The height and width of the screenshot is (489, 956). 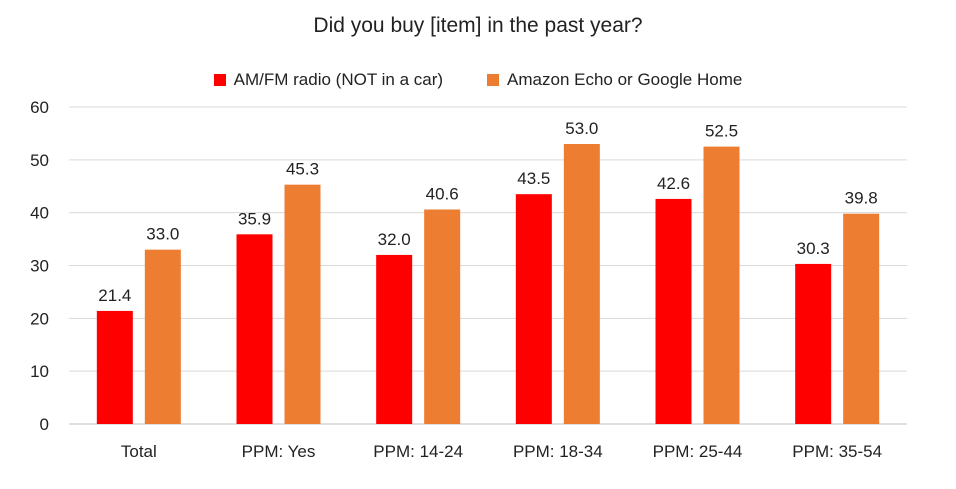 I want to click on y-tick-label-40: 40, so click(x=39, y=213).